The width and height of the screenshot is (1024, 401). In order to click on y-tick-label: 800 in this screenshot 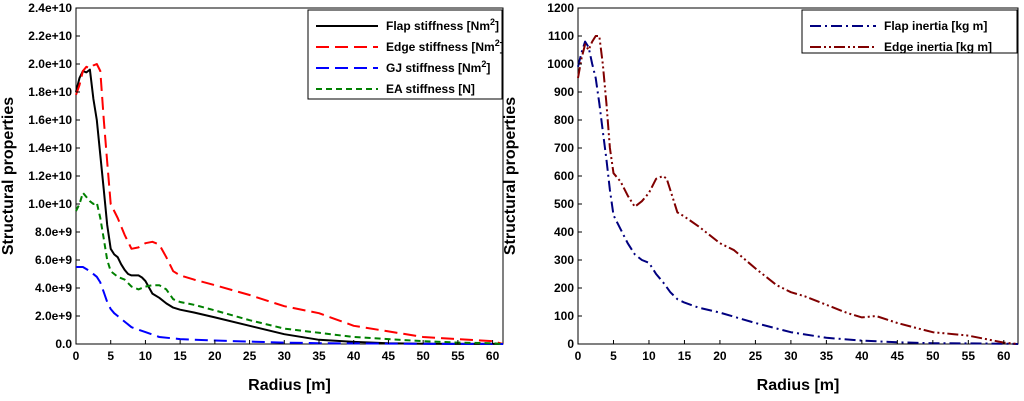, I will do `click(564, 120)`.